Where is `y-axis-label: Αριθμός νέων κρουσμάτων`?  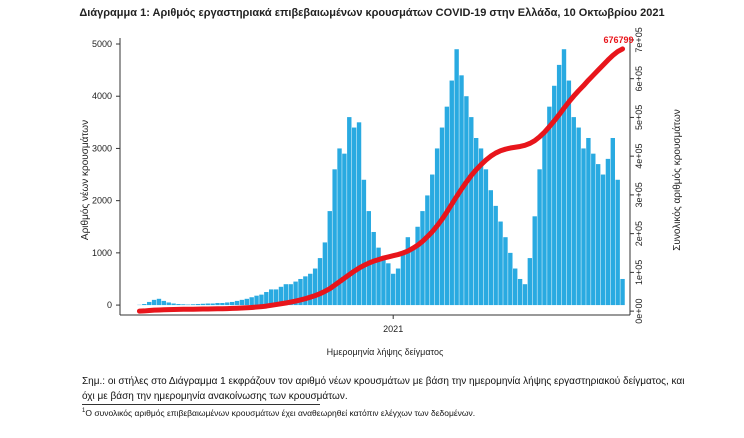
y-axis-label: Αριθμός νέων κρουσμάτων is located at coordinates (85, 180).